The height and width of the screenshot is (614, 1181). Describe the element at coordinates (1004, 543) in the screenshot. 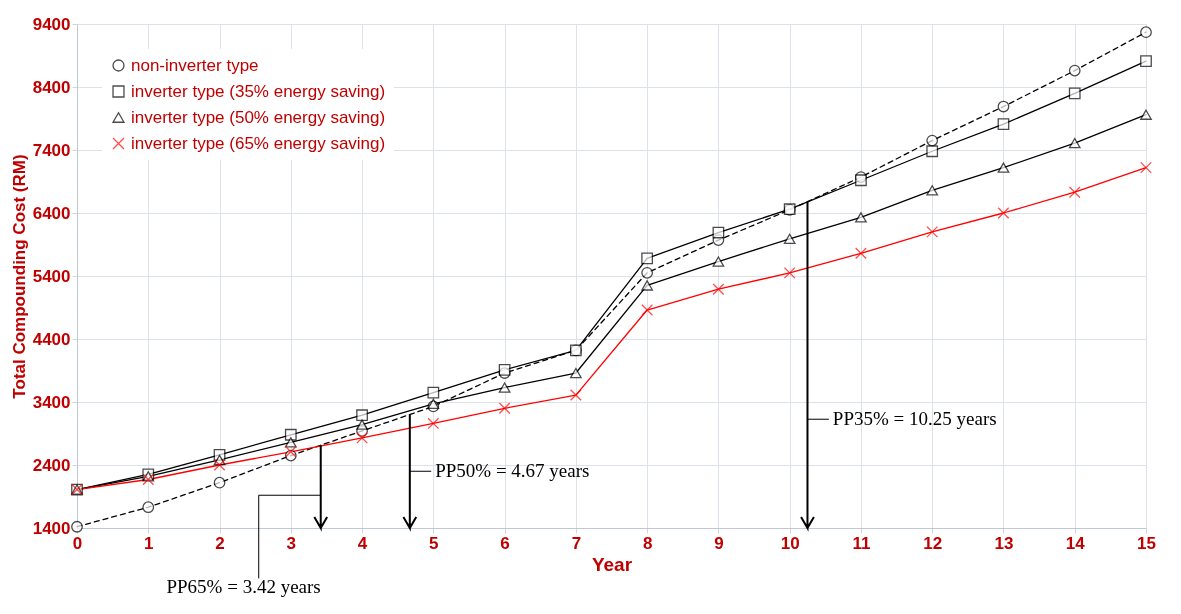

I see `x-tick-label: 13` at that location.